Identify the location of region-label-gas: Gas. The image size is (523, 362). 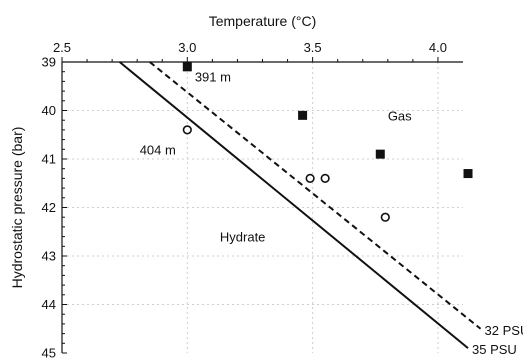
(400, 115).